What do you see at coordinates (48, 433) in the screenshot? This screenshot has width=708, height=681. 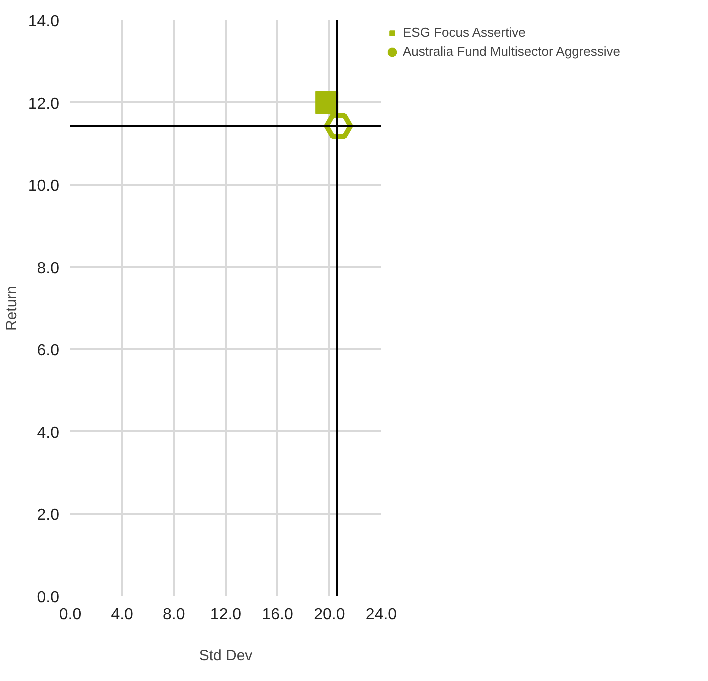 I see `y-tick-label: 4.0` at bounding box center [48, 433].